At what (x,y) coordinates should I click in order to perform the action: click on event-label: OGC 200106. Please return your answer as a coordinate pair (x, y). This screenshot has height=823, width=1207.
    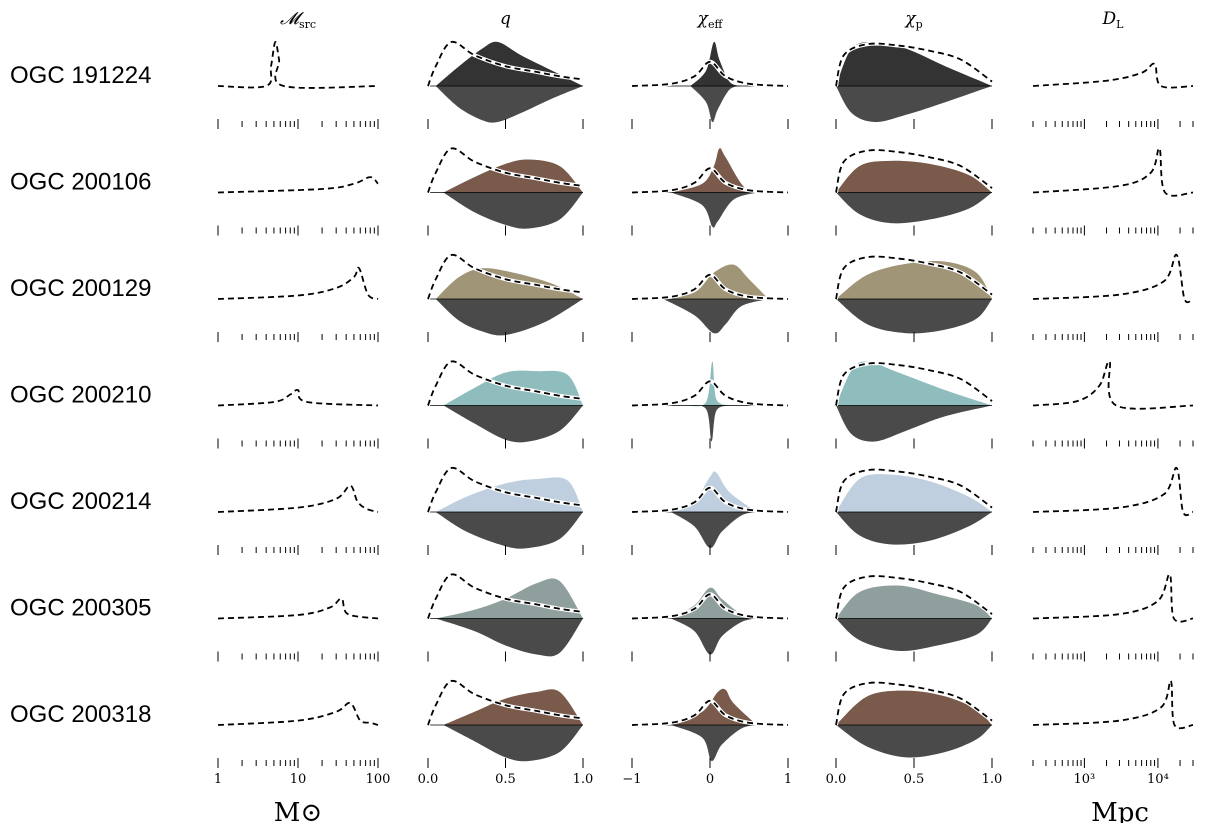
    Looking at the image, I should click on (80, 182).